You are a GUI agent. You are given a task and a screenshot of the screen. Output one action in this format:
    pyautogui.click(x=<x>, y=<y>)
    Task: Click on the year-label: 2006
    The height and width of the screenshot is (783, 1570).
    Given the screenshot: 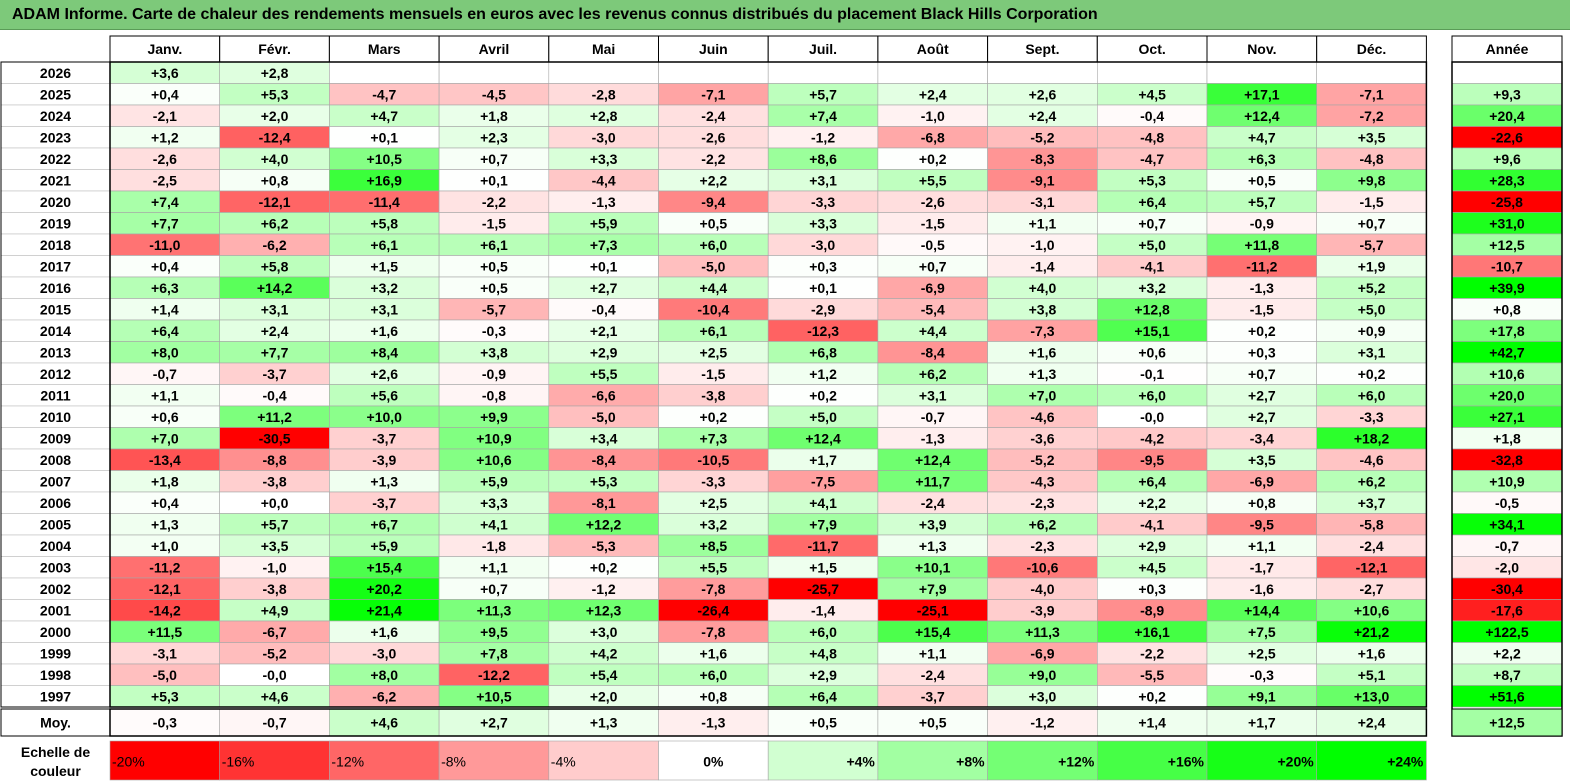 What is the action you would take?
    pyautogui.click(x=55, y=503)
    